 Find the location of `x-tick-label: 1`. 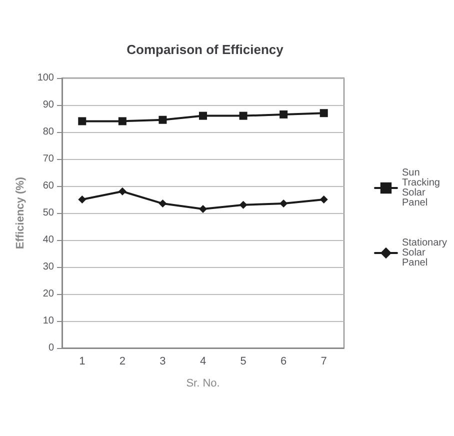

x-tick-label: 1 is located at coordinates (82, 362).